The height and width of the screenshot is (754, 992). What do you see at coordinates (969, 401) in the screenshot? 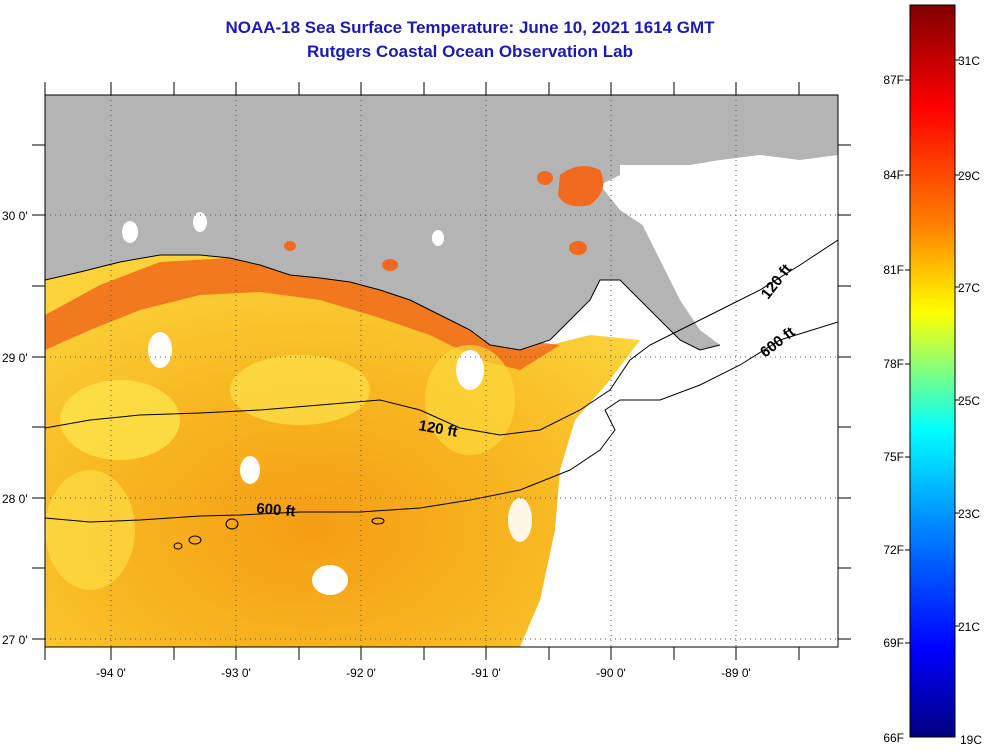
I see `colorbar-c-label: 25C` at bounding box center [969, 401].